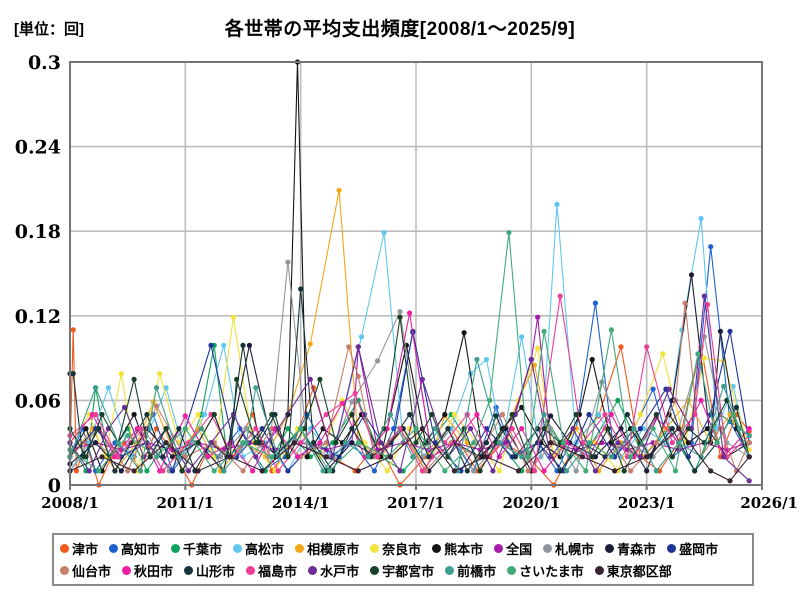 The width and height of the screenshot is (800, 600). I want to click on y-tick-label: 0.12, so click(38, 317).